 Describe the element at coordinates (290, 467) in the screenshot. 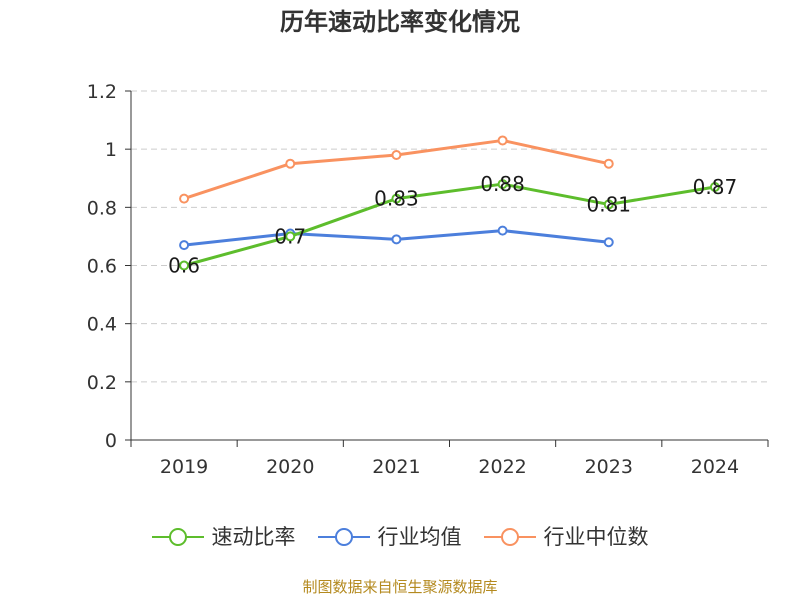

I see `x-tick-label: 2020` at that location.